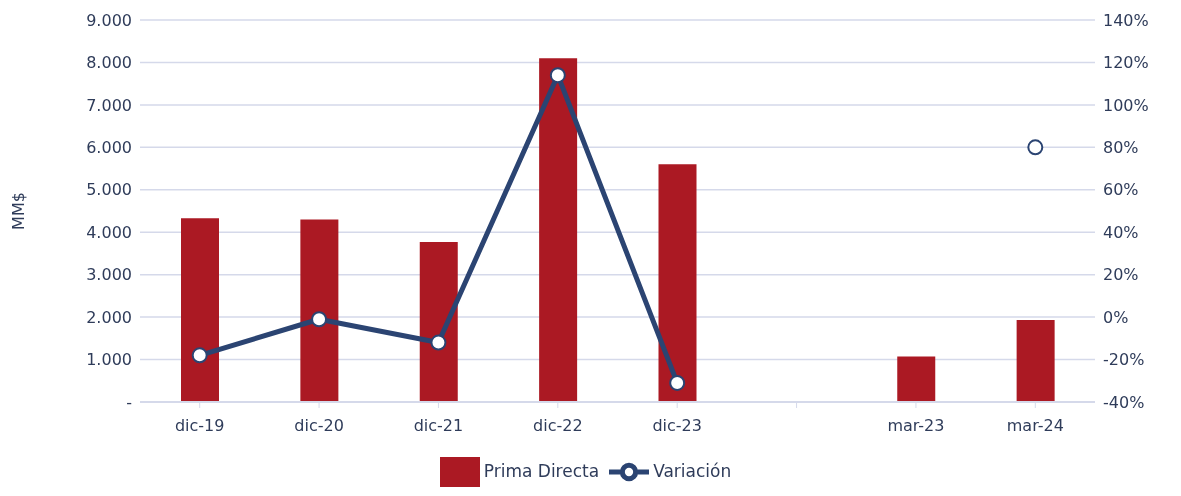  I want to click on y-tick-label: 6.000, so click(109, 148).